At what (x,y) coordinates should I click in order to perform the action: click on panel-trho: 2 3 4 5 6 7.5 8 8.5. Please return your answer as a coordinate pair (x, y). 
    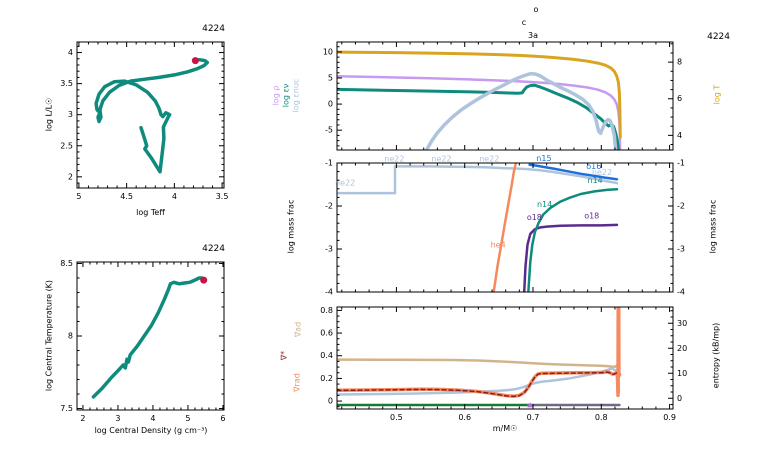
    Looking at the image, I should click on (142, 341).